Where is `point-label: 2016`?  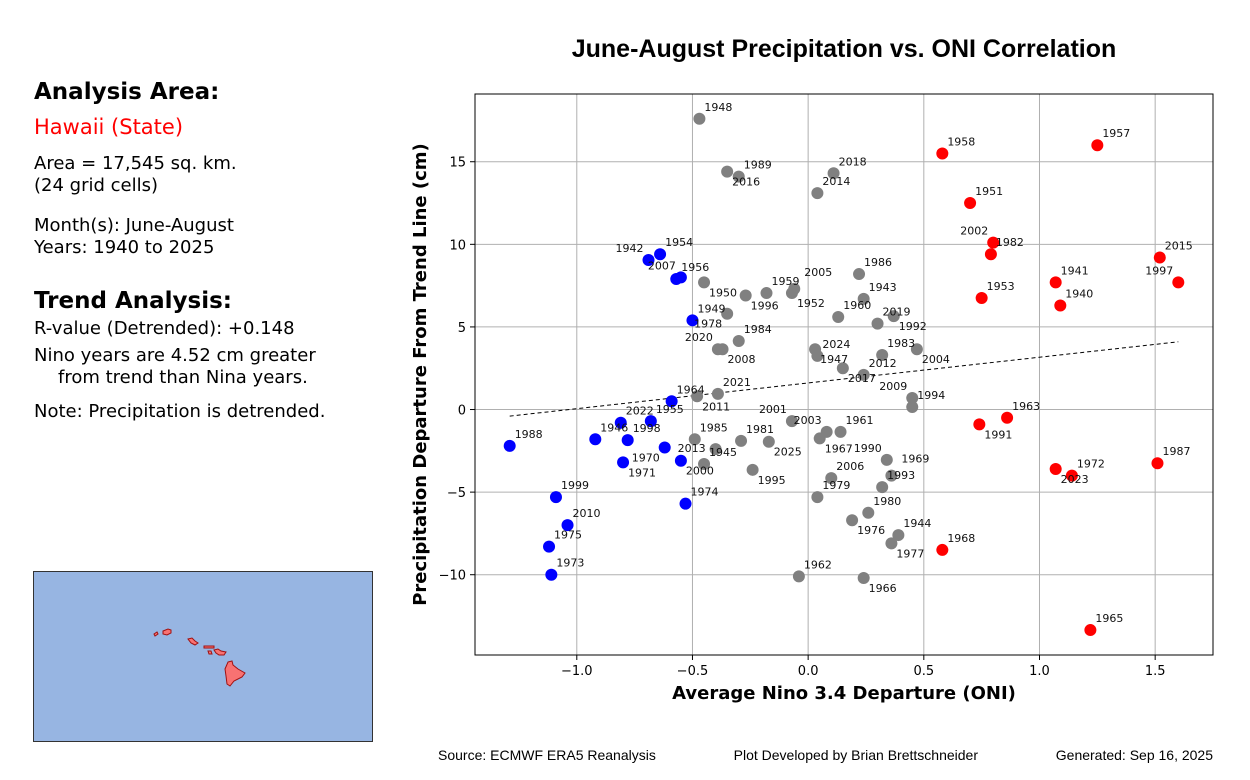 point-label: 2016 is located at coordinates (746, 182).